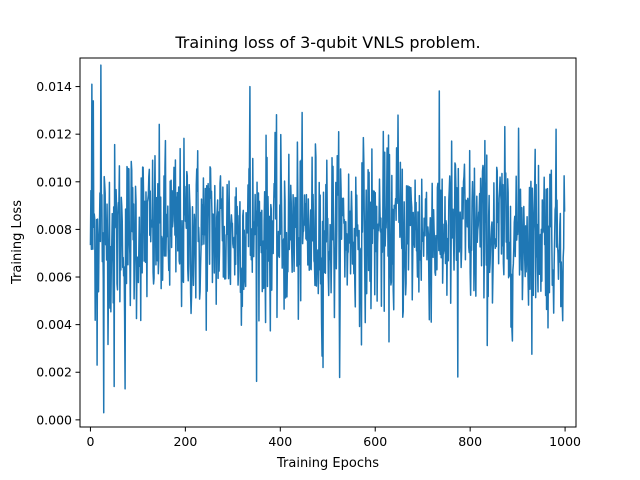  Describe the element at coordinates (58, 253) in the screenshot. I see `y-axis-ticks: 0.000 0.002 0.004 0.006 0.008 0.010 0.012 0.014` at that location.